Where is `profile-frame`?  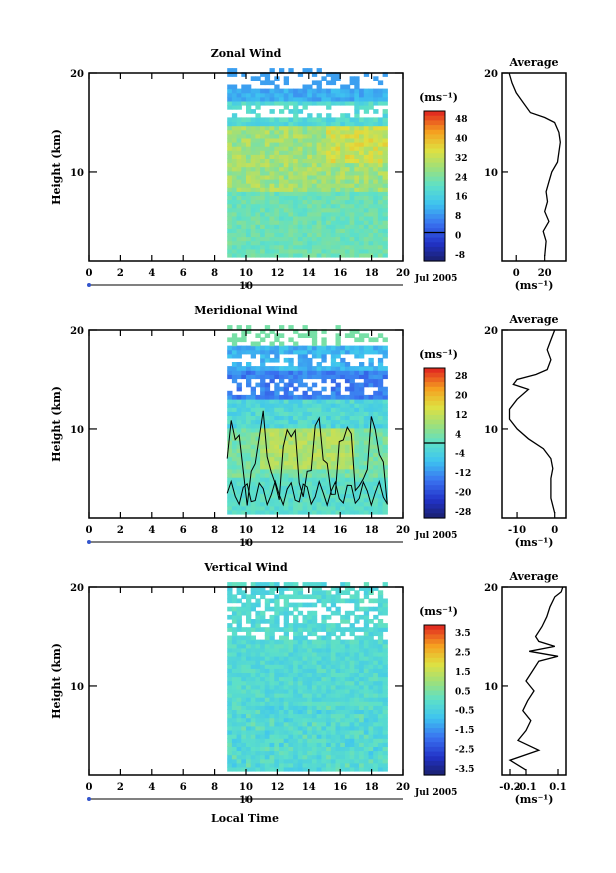
profile-frame is located at coordinates (534, 424).